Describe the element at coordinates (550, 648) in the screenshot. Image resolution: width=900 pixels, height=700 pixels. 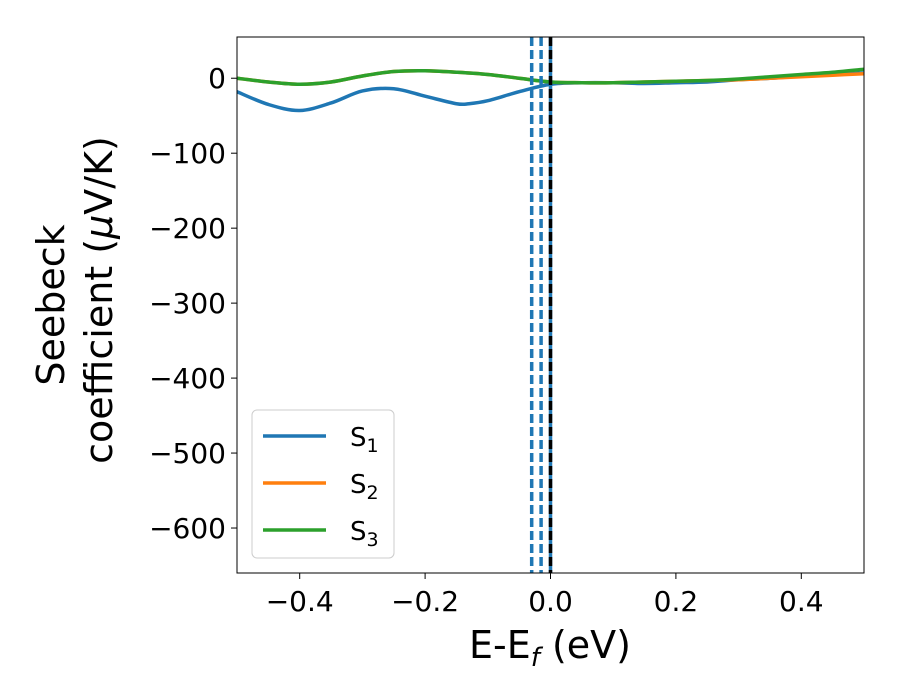
I see `x-axis-label: E-Ef (eV)` at that location.